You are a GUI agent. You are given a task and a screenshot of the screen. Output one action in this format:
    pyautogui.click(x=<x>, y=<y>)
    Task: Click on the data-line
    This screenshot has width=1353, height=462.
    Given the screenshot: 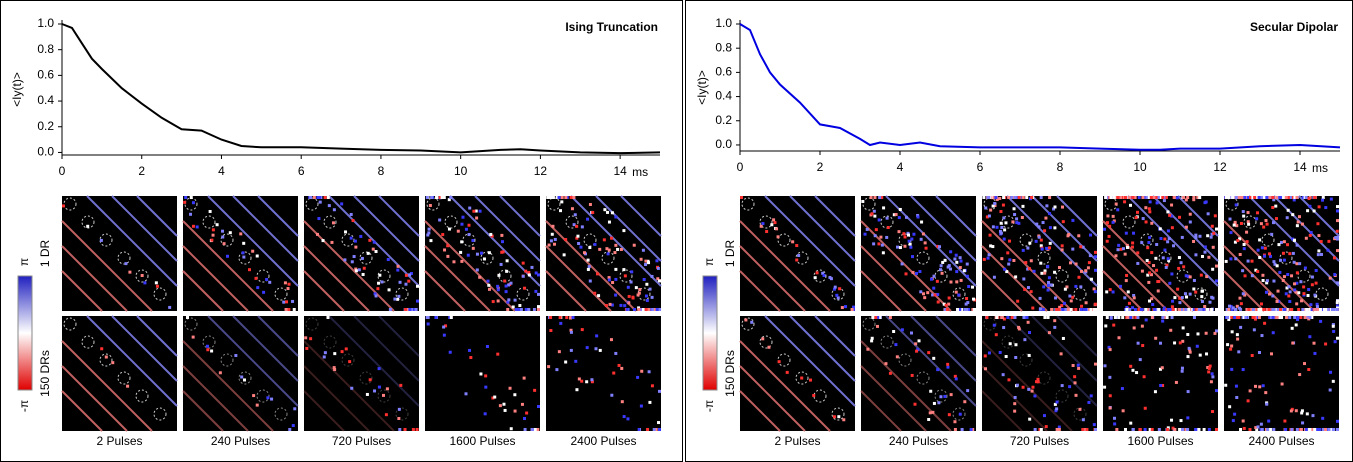 What is the action you would take?
    pyautogui.click(x=1040, y=87)
    